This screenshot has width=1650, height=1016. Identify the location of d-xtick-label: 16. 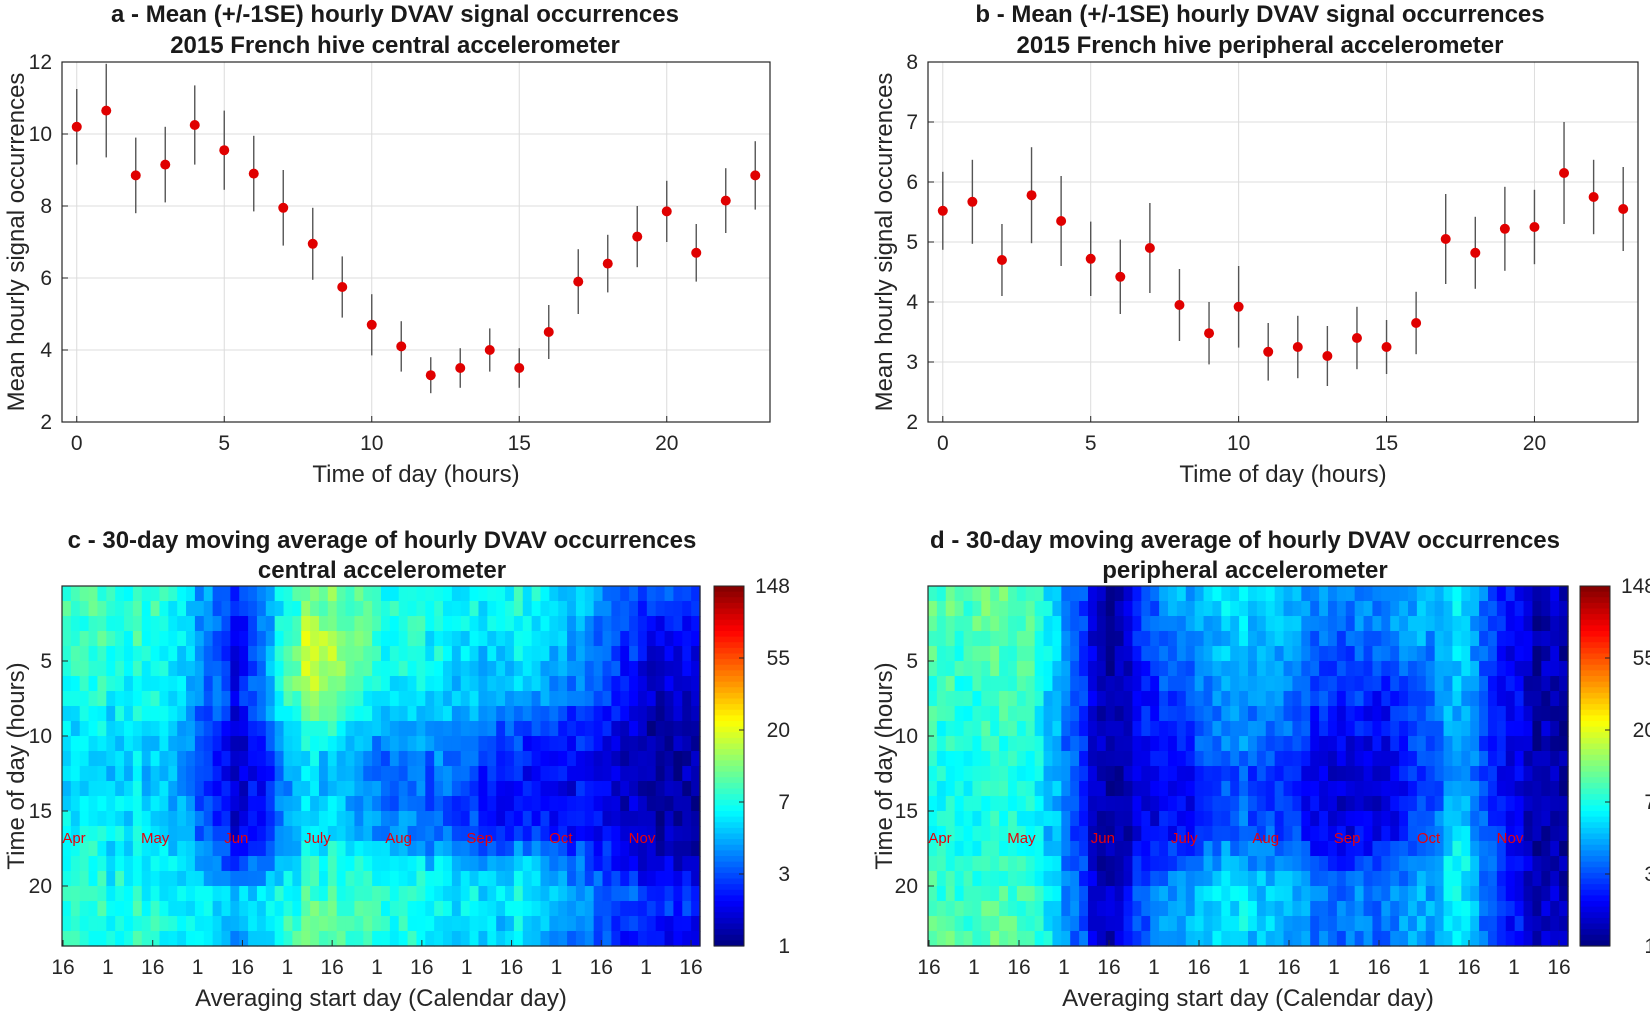
(1018, 967).